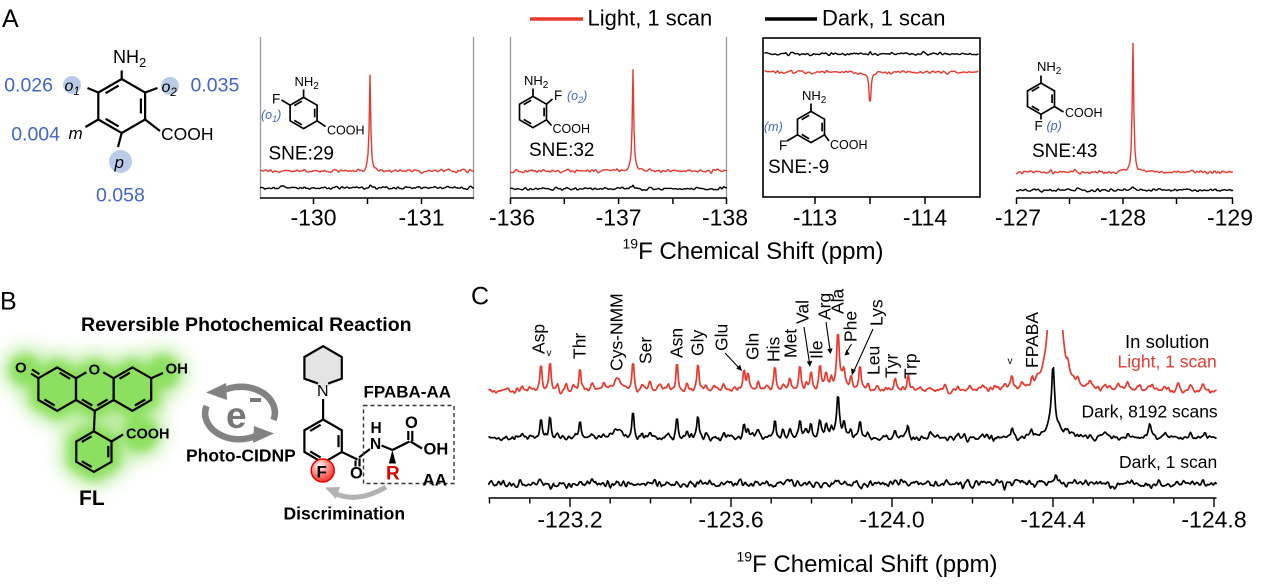 Image resolution: width=1268 pixels, height=587 pixels. I want to click on svg-text: Tyr, so click(892, 366).